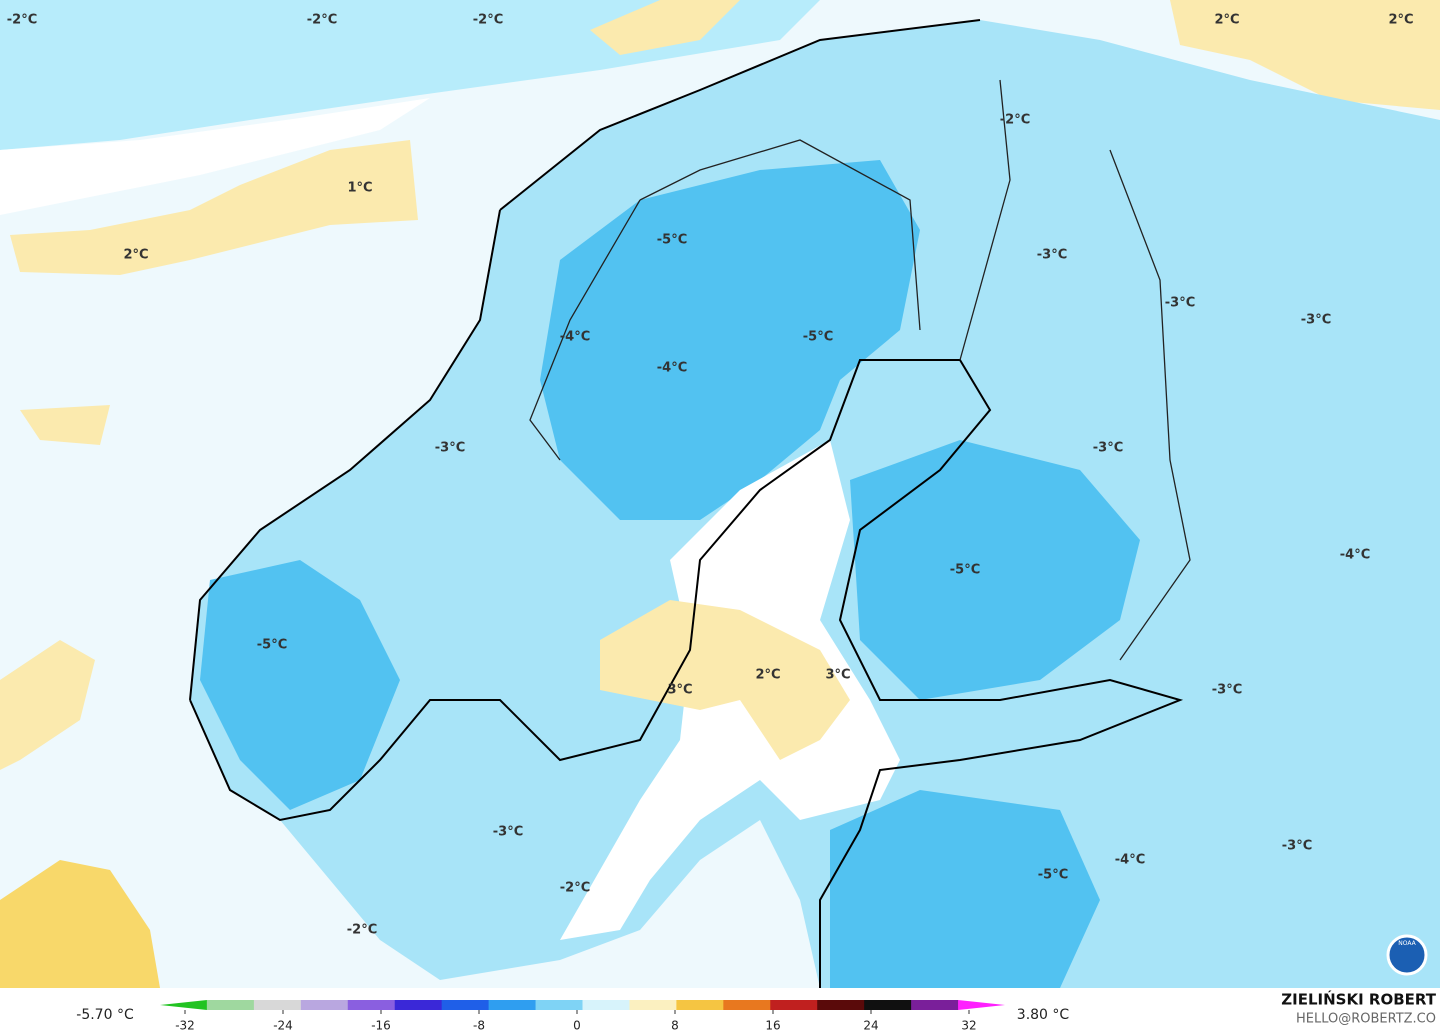 The height and width of the screenshot is (1035, 1440). What do you see at coordinates (577, 1026) in the screenshot?
I see `colorbar-tick-label: 0` at bounding box center [577, 1026].